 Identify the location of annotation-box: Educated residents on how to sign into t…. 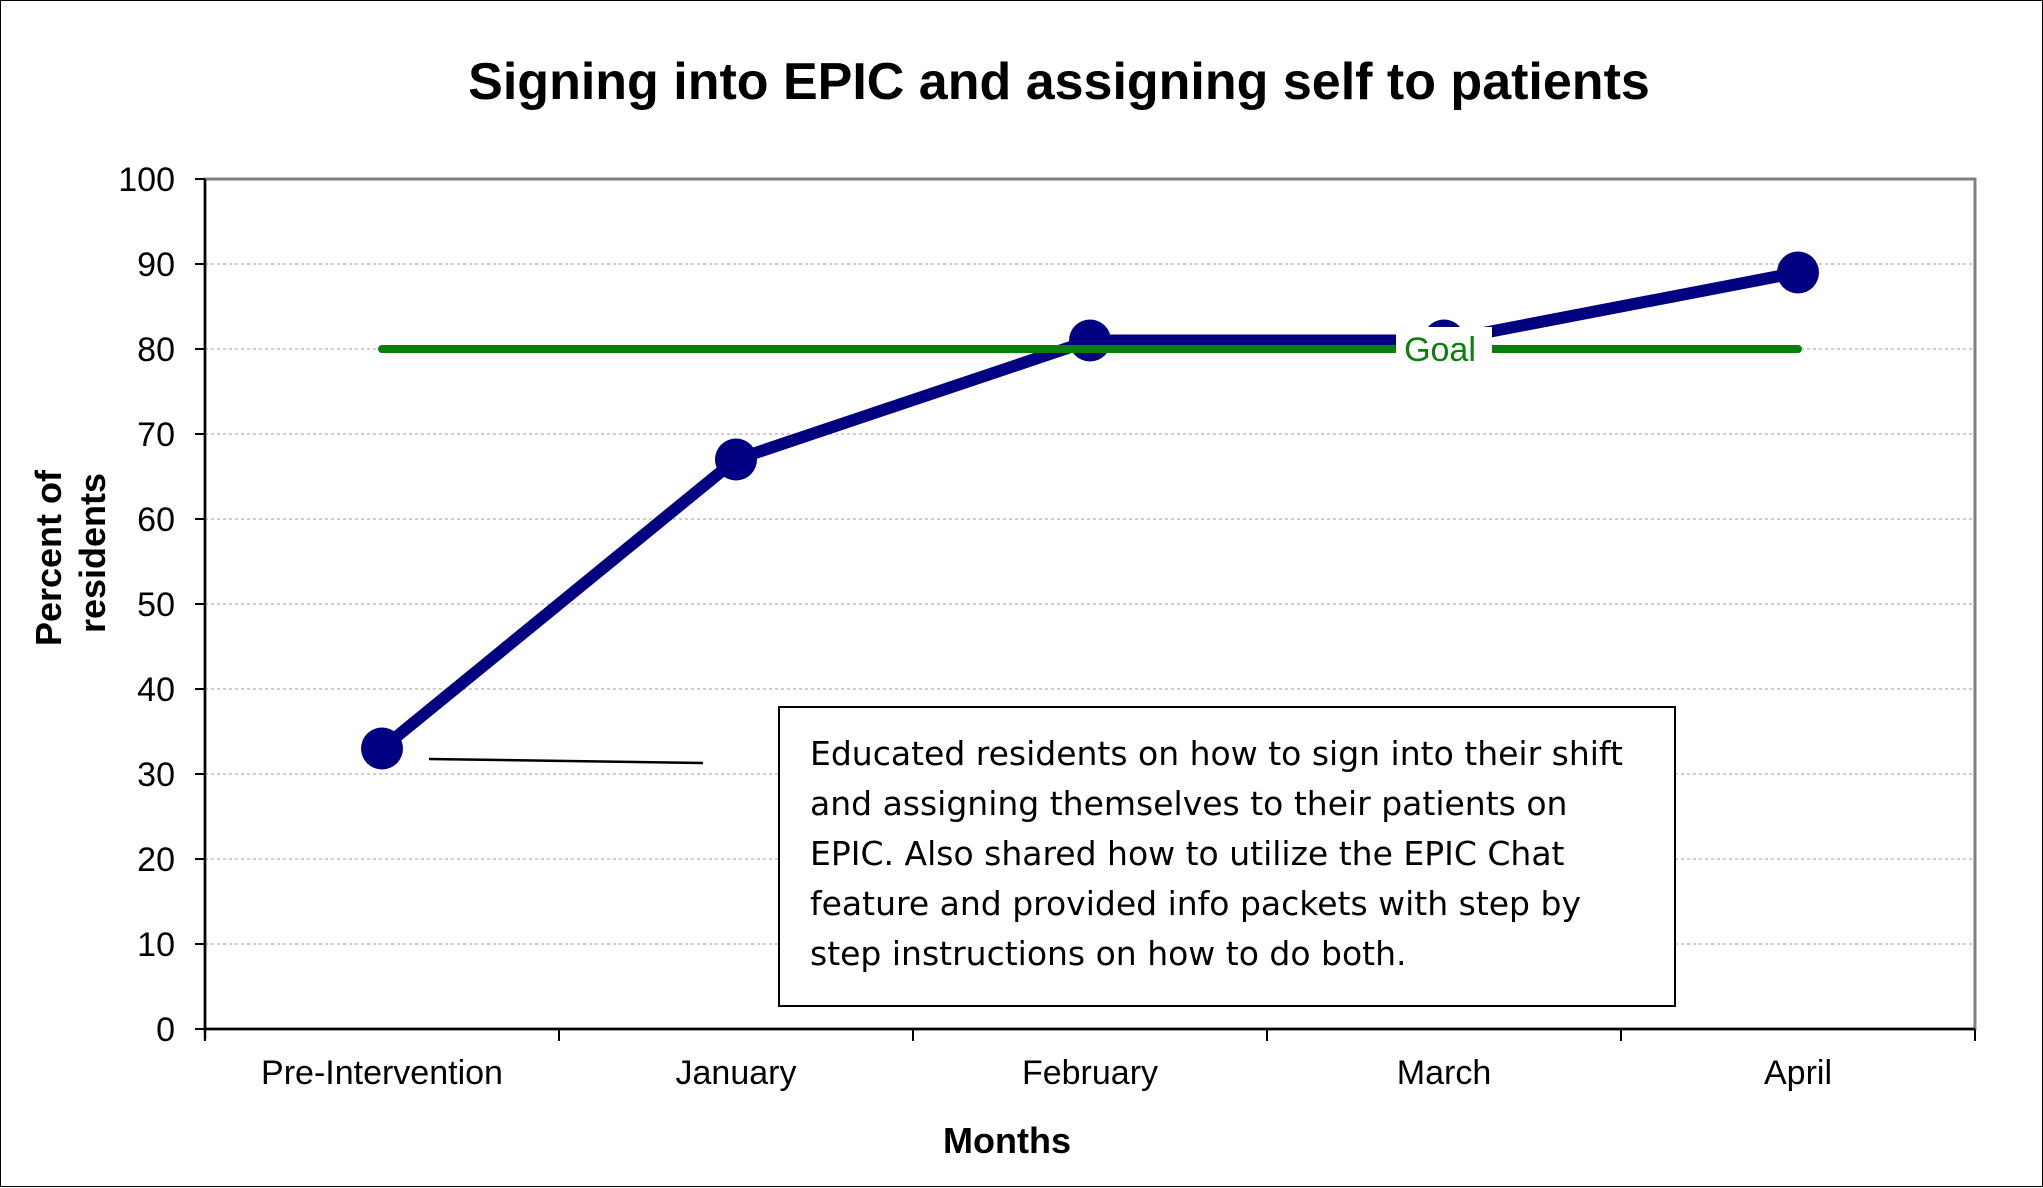
(1227, 856).